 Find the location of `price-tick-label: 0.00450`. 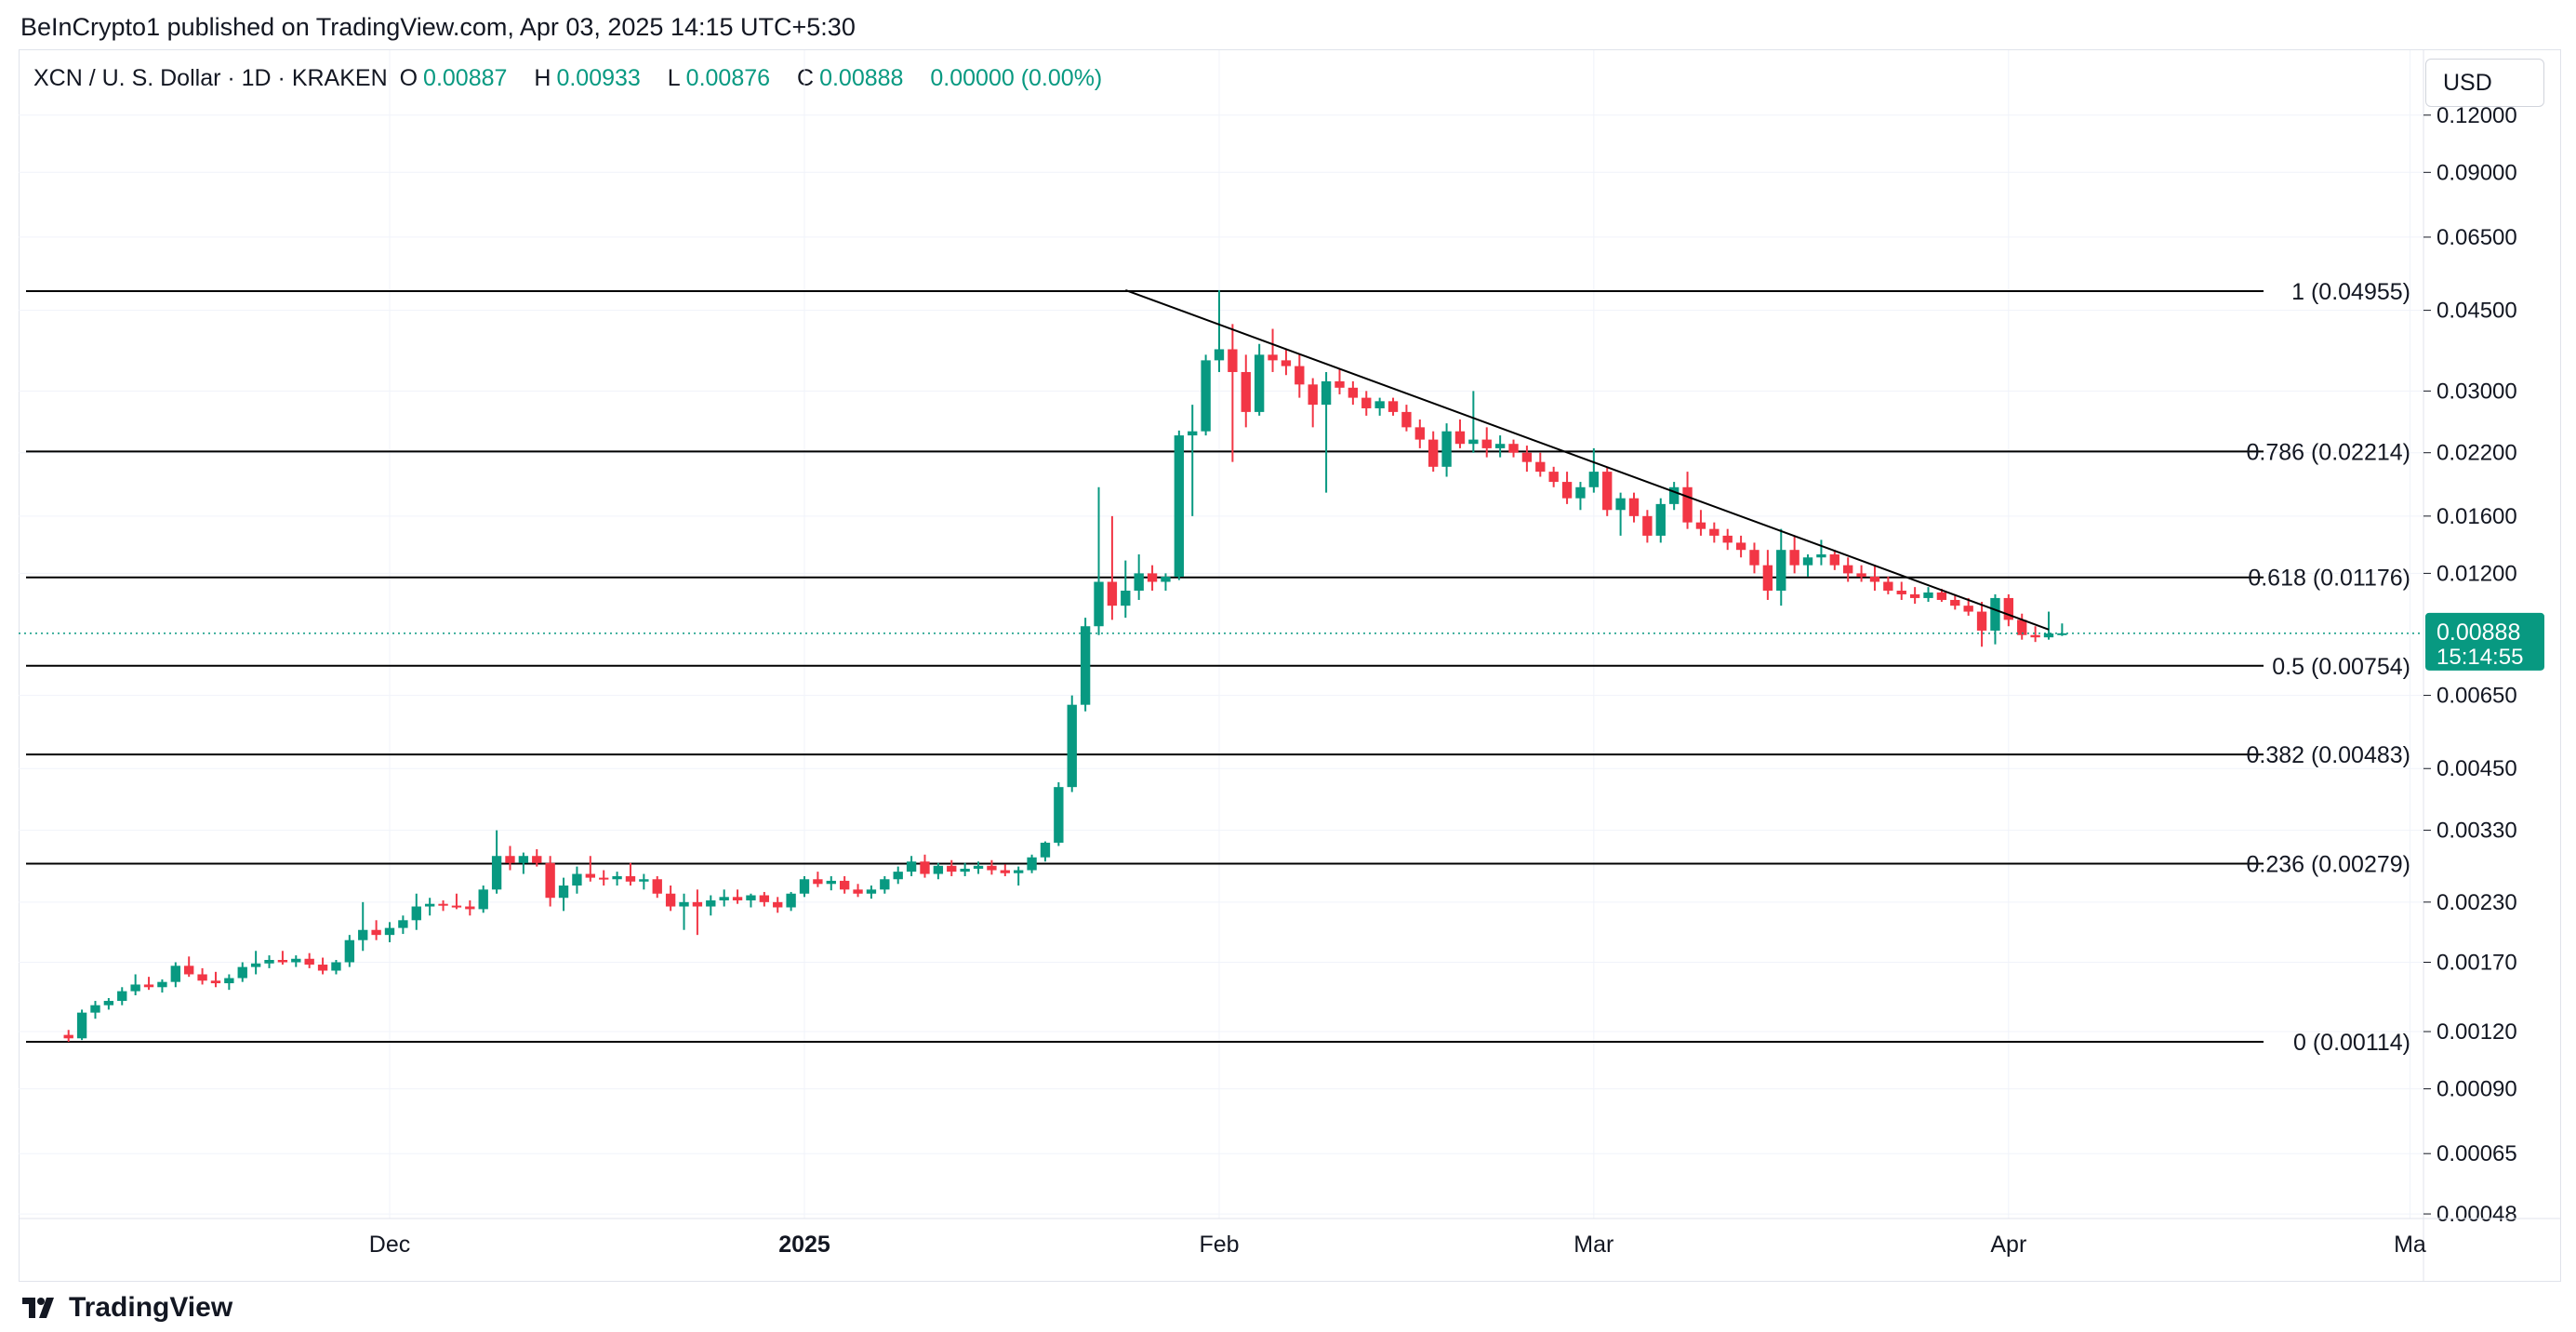

price-tick-label: 0.00450 is located at coordinates (2477, 768).